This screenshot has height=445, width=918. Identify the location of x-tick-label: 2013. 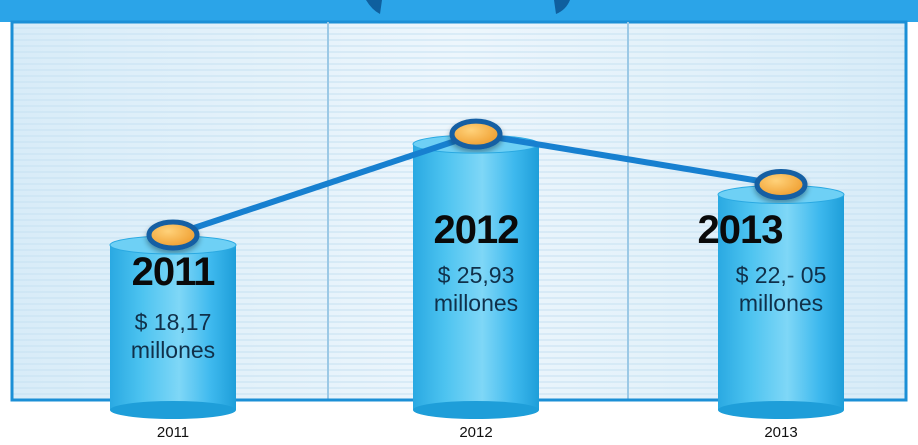
(780, 432).